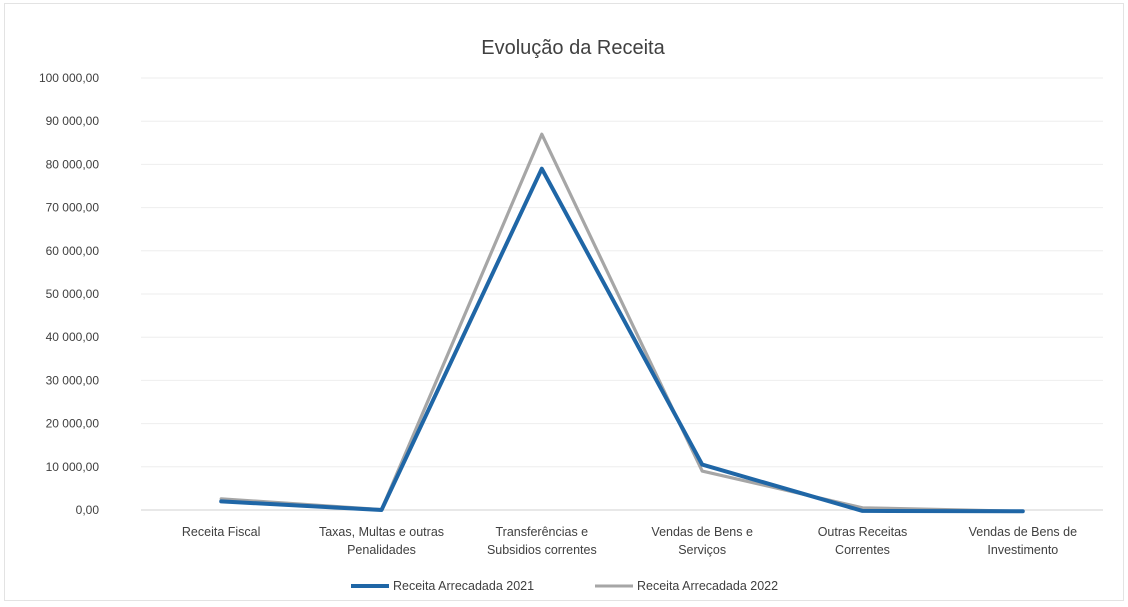 The image size is (1128, 607). I want to click on x-tick-label: Transferências e Subsidios correntes, so click(542, 541).